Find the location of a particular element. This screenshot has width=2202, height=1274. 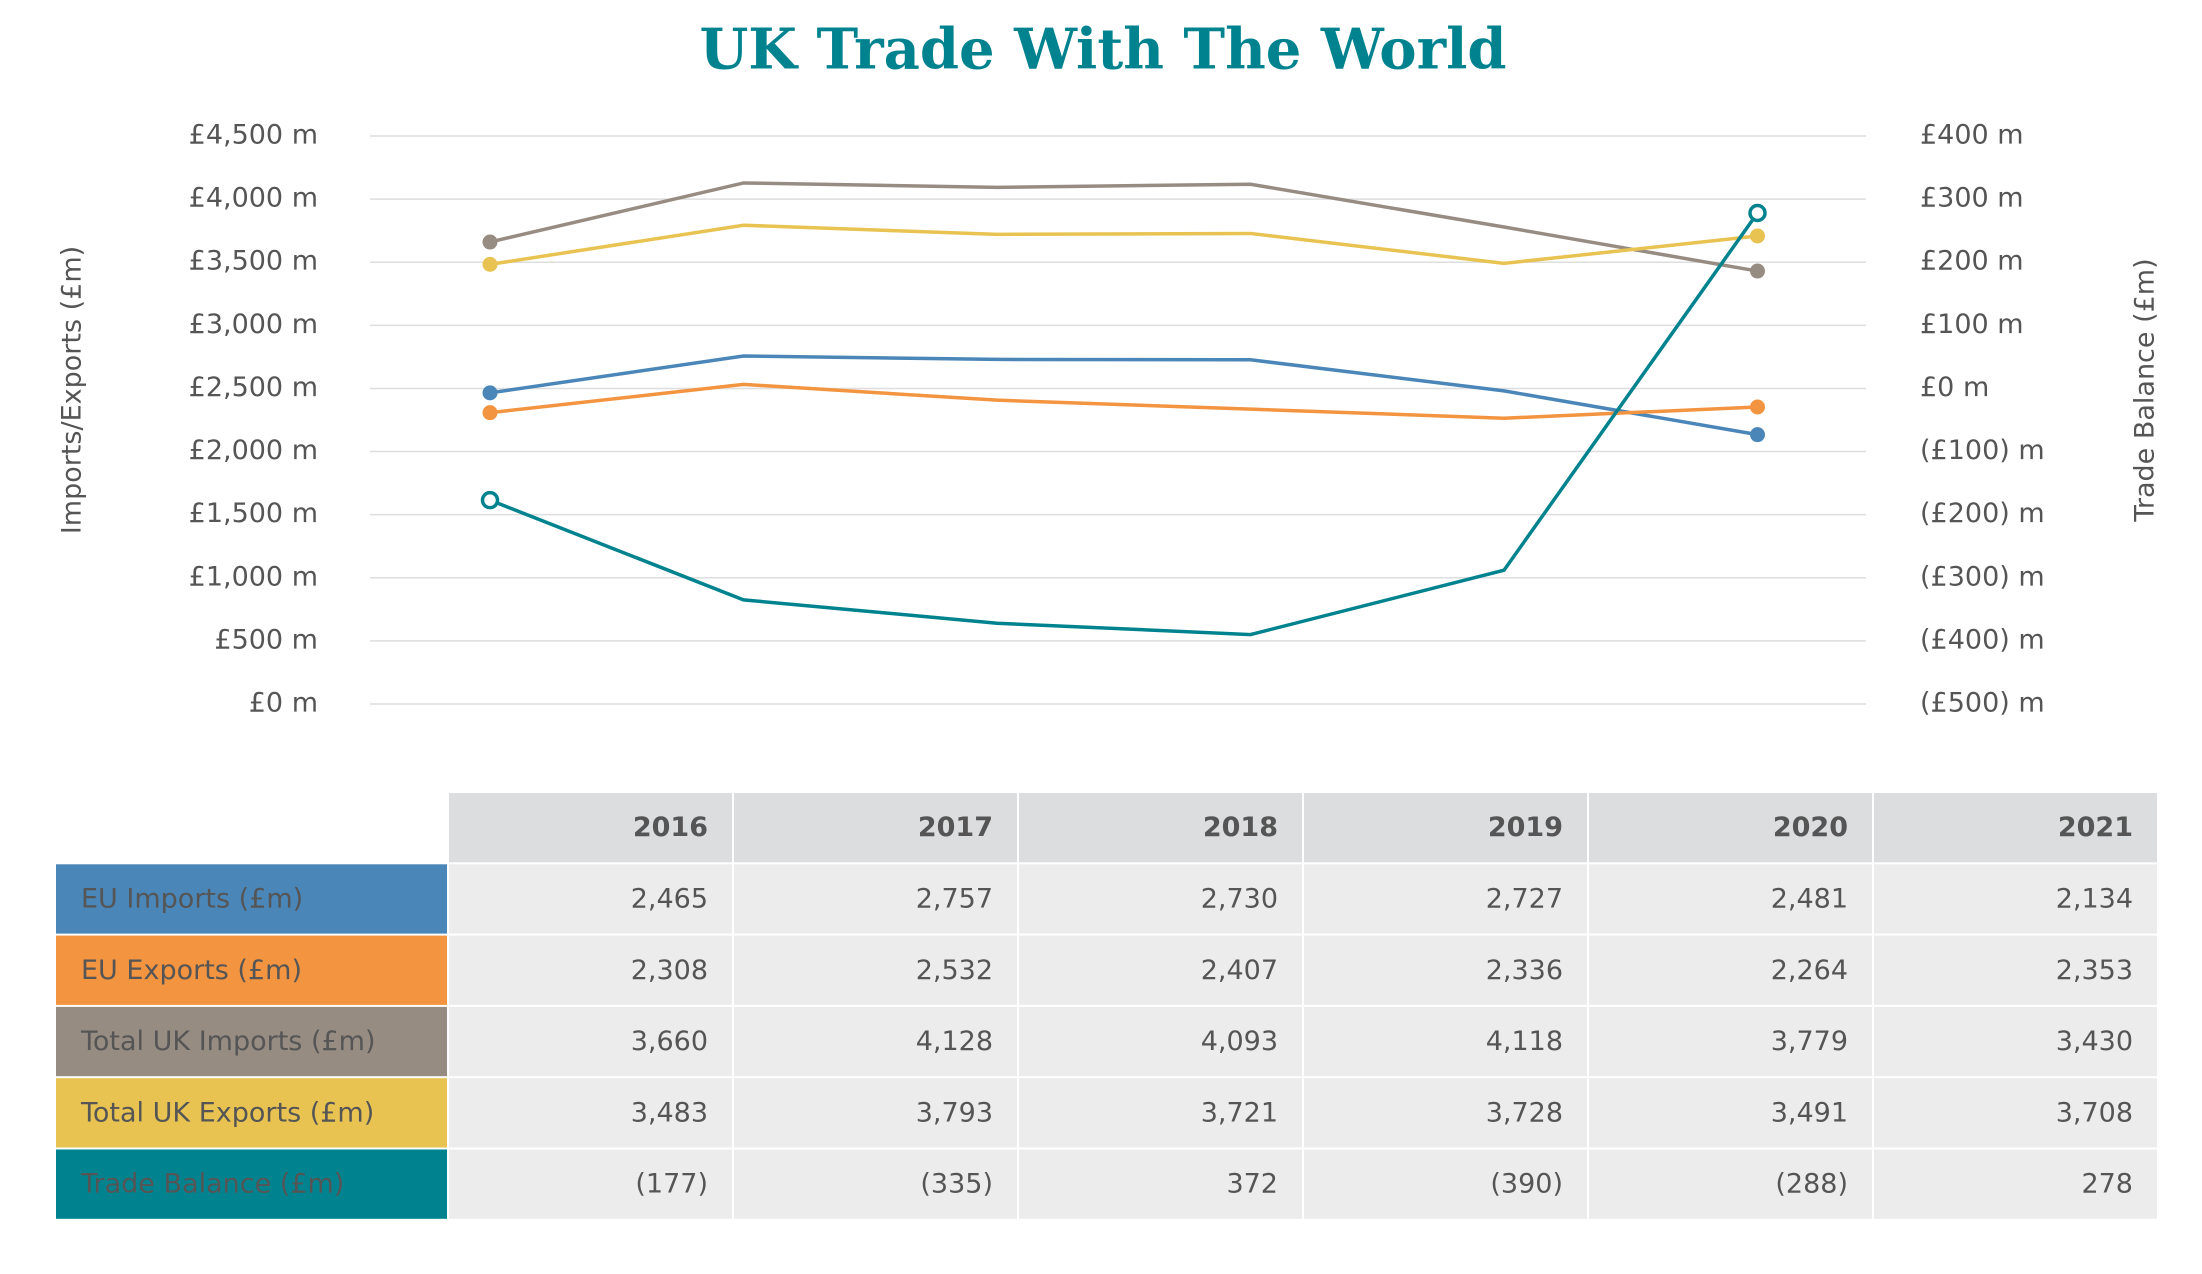

table-value: 3,483 is located at coordinates (669, 1112).